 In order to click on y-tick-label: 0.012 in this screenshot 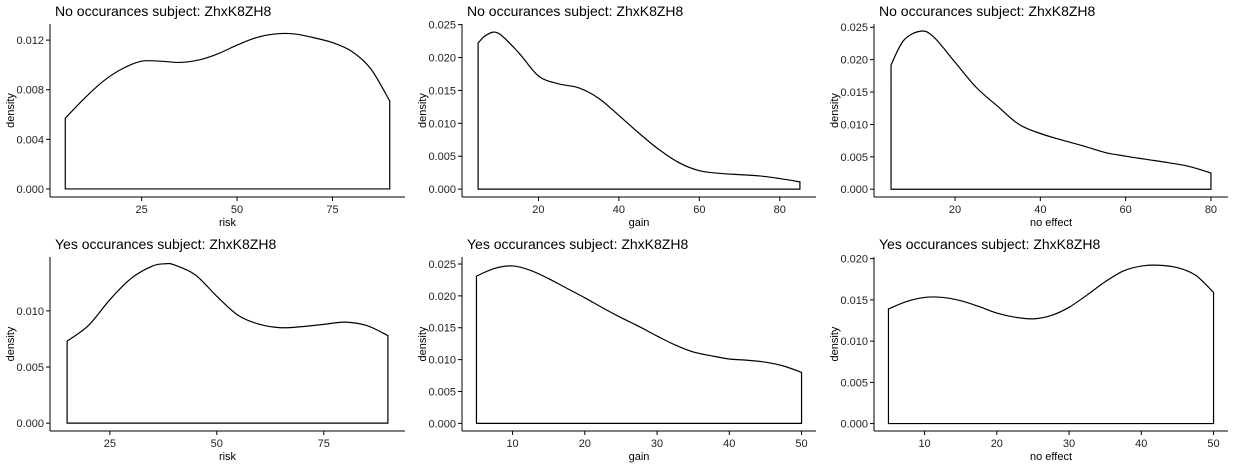, I will do `click(30, 41)`.